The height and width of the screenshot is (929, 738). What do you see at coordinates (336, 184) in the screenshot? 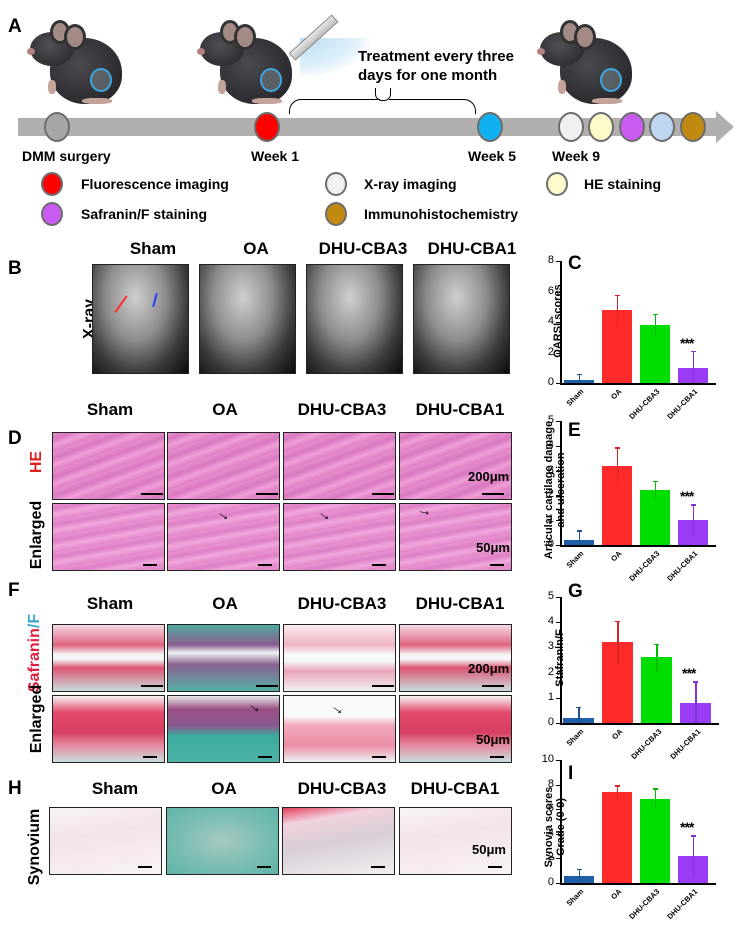
I see `legend-dot-xray` at bounding box center [336, 184].